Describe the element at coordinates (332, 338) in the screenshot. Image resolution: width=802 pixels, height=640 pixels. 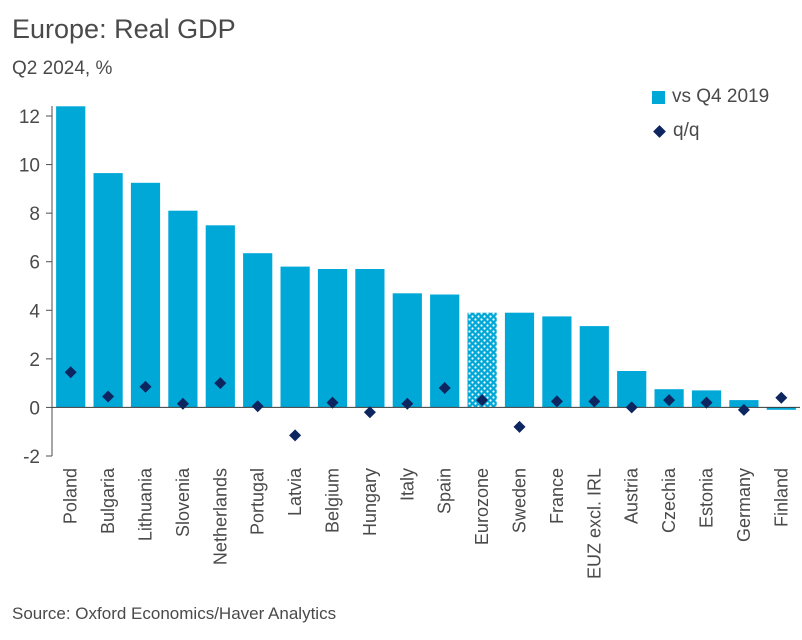
I see `bar-belgium` at that location.